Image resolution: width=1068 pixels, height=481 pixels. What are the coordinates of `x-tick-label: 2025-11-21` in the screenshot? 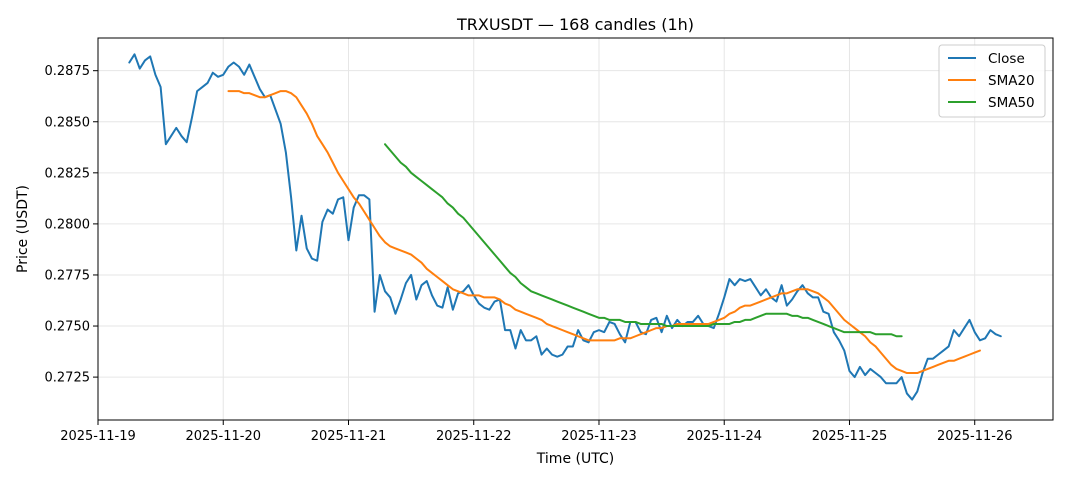 It's located at (349, 436).